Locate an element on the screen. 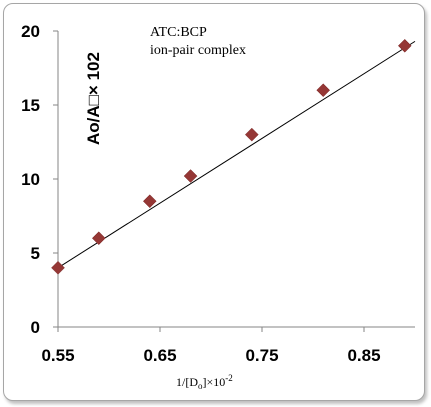 The height and width of the screenshot is (407, 431). y-tick-label: 5 is located at coordinates (35, 253).